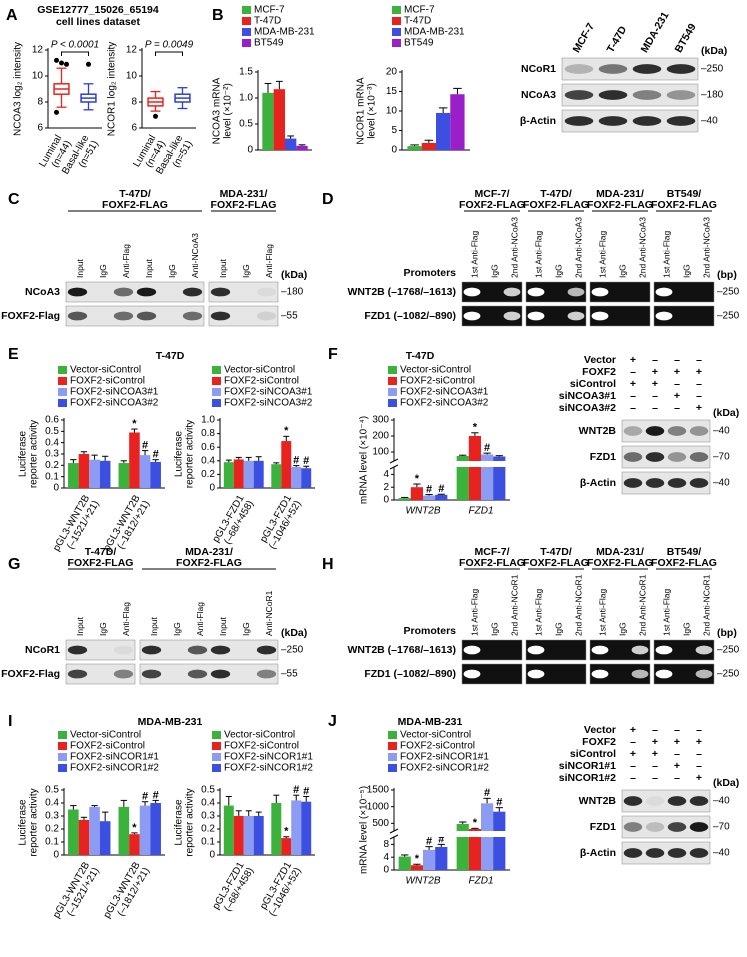  I want to click on legend-label: BT549, so click(269, 43).